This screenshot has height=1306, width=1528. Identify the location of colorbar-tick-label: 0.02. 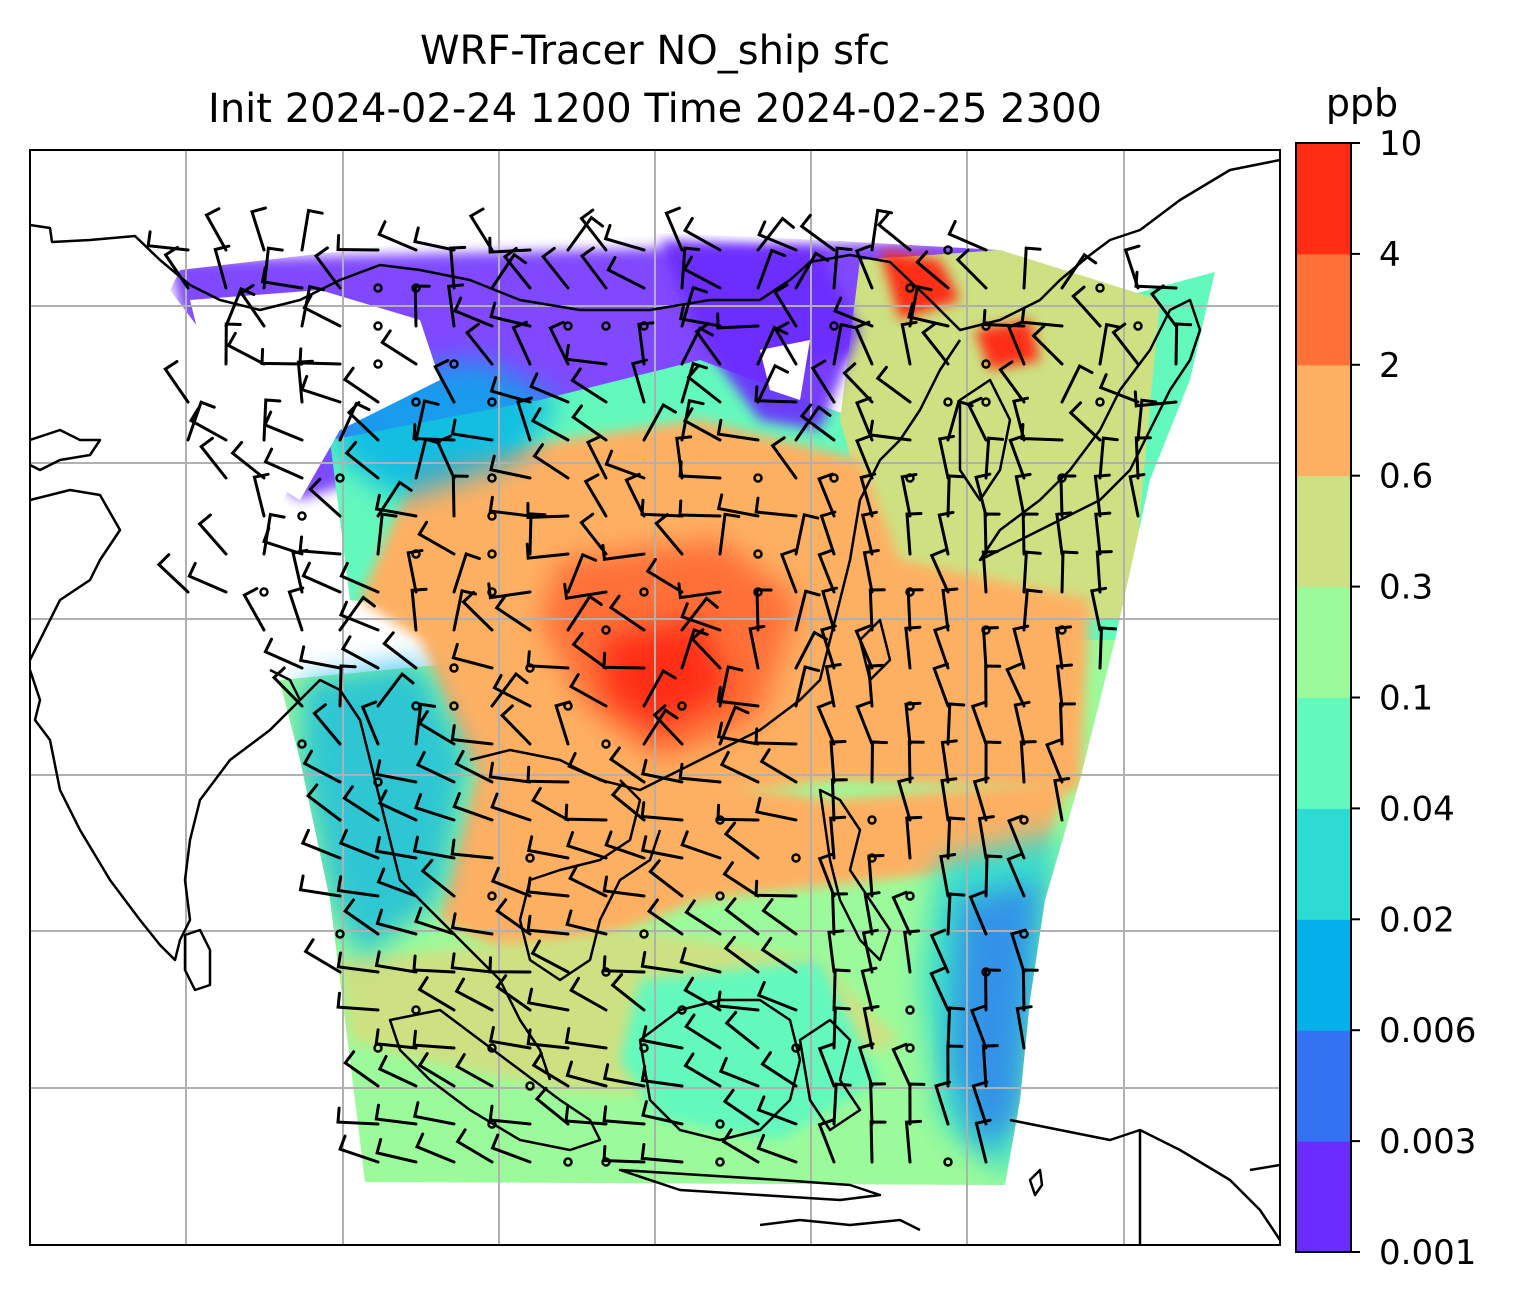
(1417, 920).